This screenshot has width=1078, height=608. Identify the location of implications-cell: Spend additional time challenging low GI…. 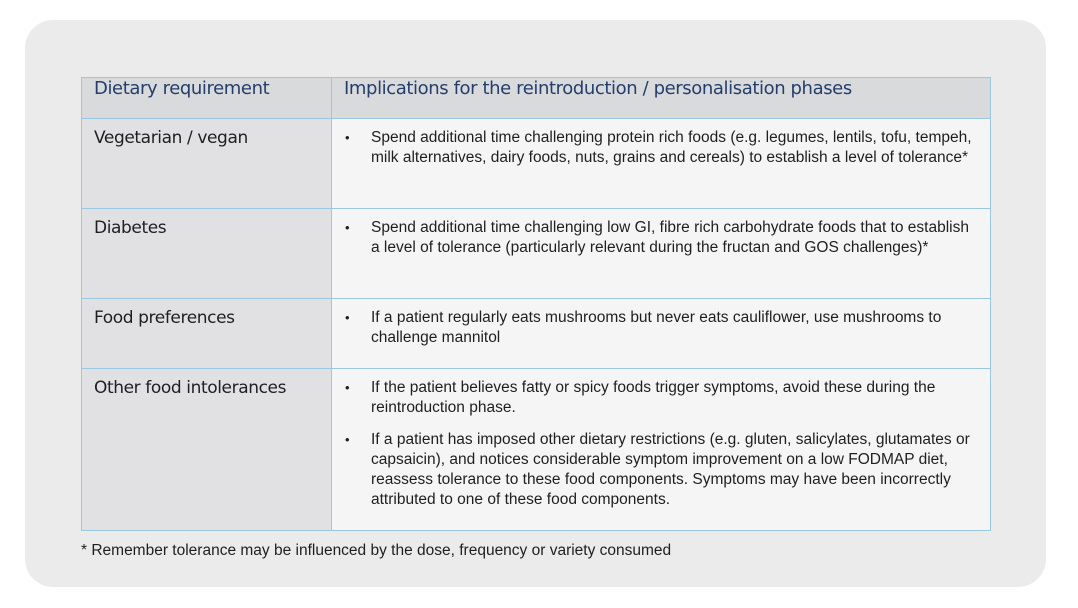
(661, 253).